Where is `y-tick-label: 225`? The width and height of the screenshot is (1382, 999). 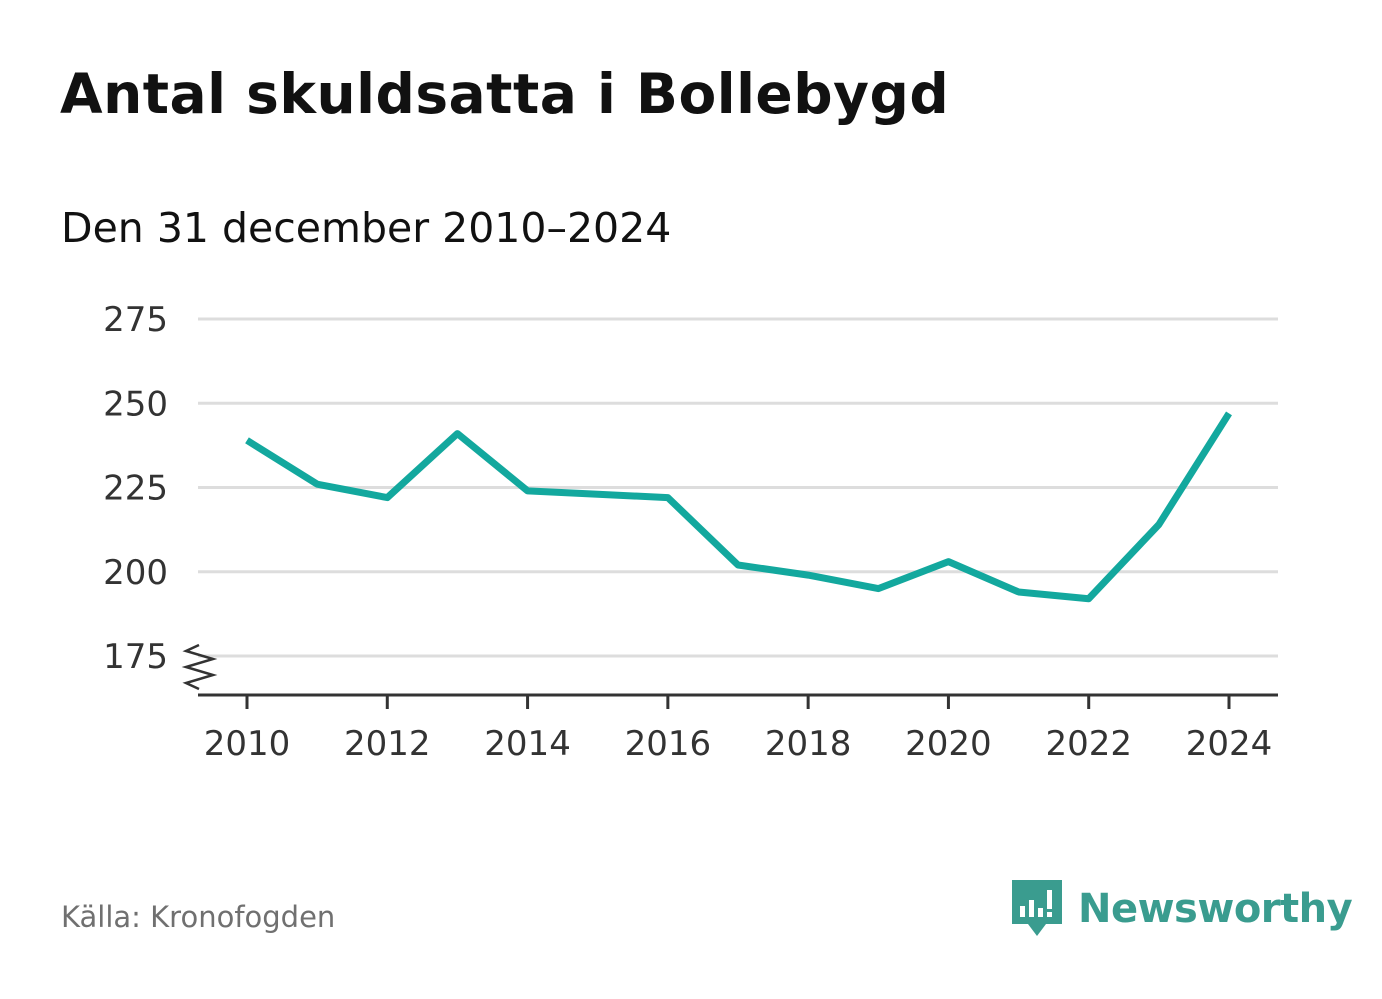 y-tick-label: 225 is located at coordinates (135, 489).